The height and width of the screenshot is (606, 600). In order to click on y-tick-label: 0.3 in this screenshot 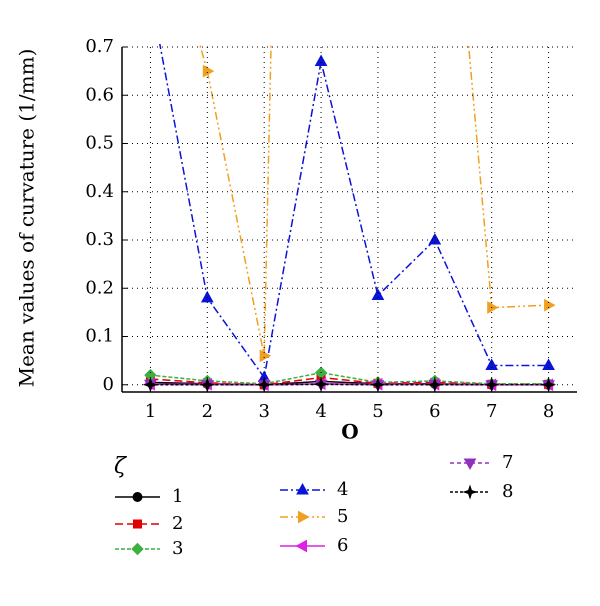, I will do `click(99, 239)`.